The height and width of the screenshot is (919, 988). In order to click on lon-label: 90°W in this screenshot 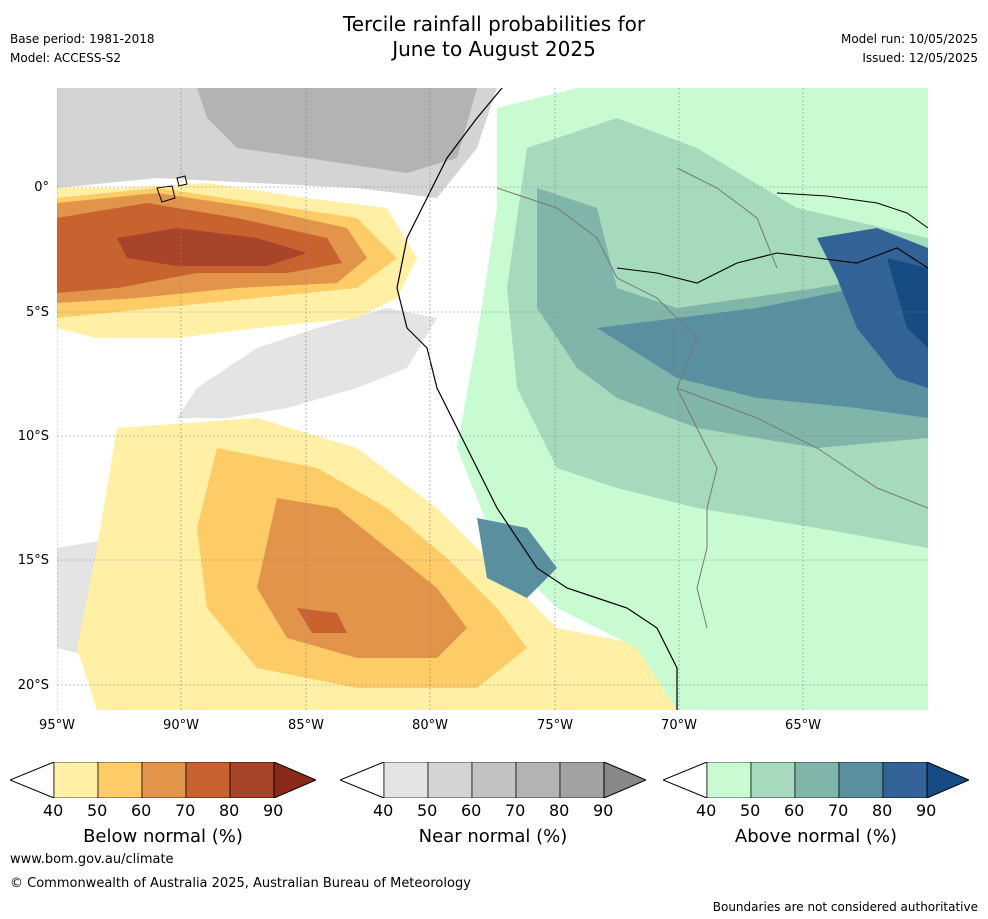, I will do `click(181, 725)`.